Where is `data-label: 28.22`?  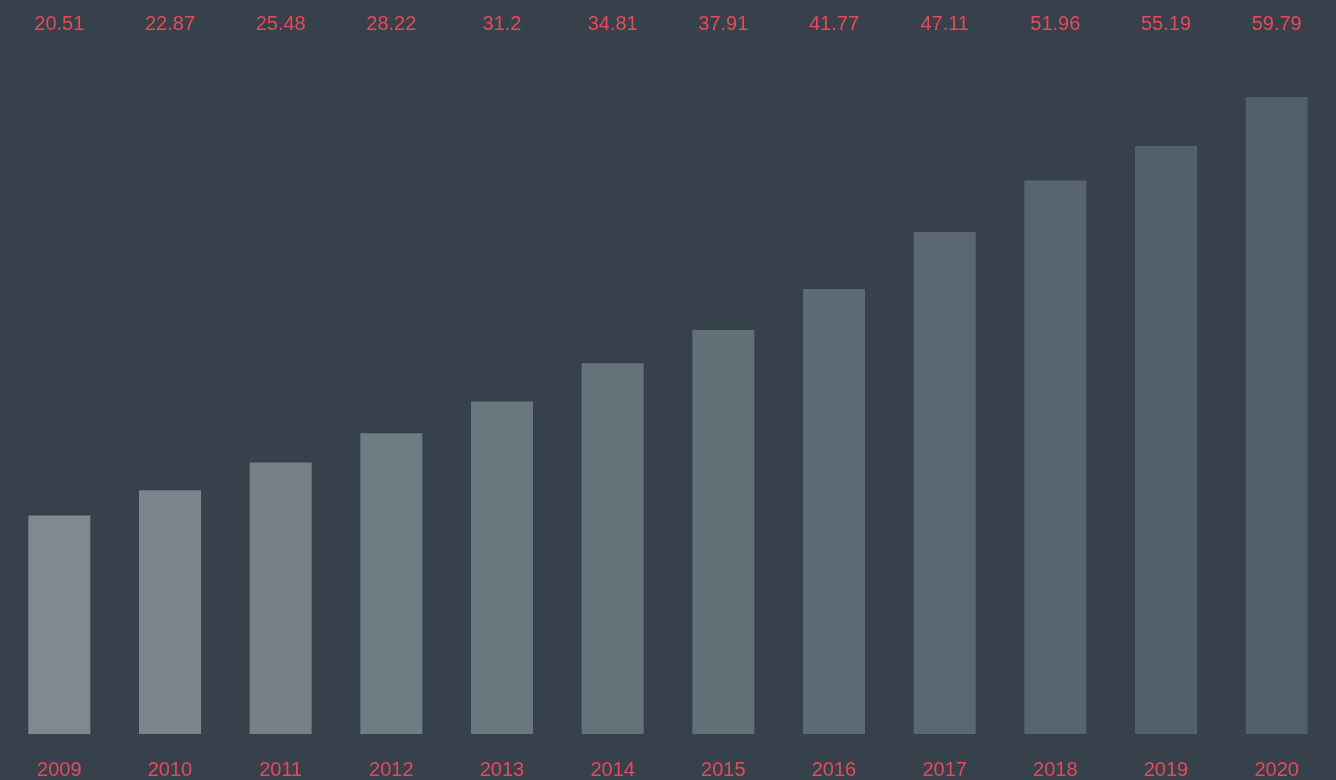
data-label: 28.22 is located at coordinates (391, 23).